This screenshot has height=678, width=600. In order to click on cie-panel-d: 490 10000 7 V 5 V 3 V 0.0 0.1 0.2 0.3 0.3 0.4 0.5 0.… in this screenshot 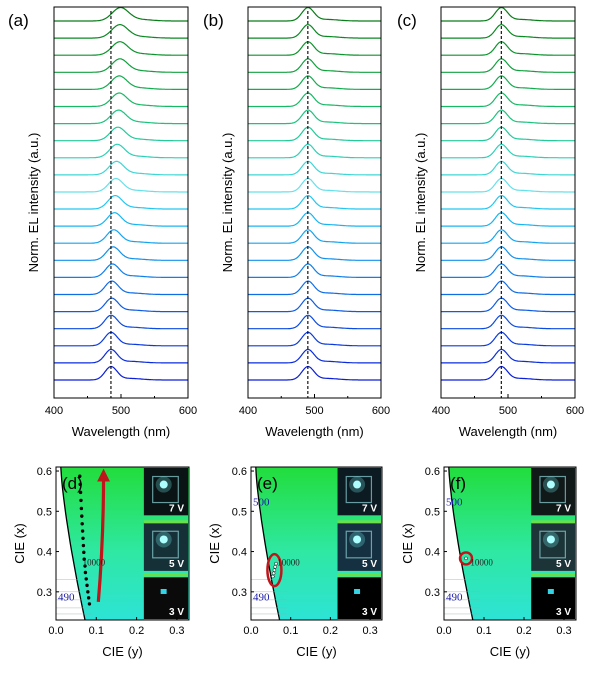, I will do `click(101, 562)`.